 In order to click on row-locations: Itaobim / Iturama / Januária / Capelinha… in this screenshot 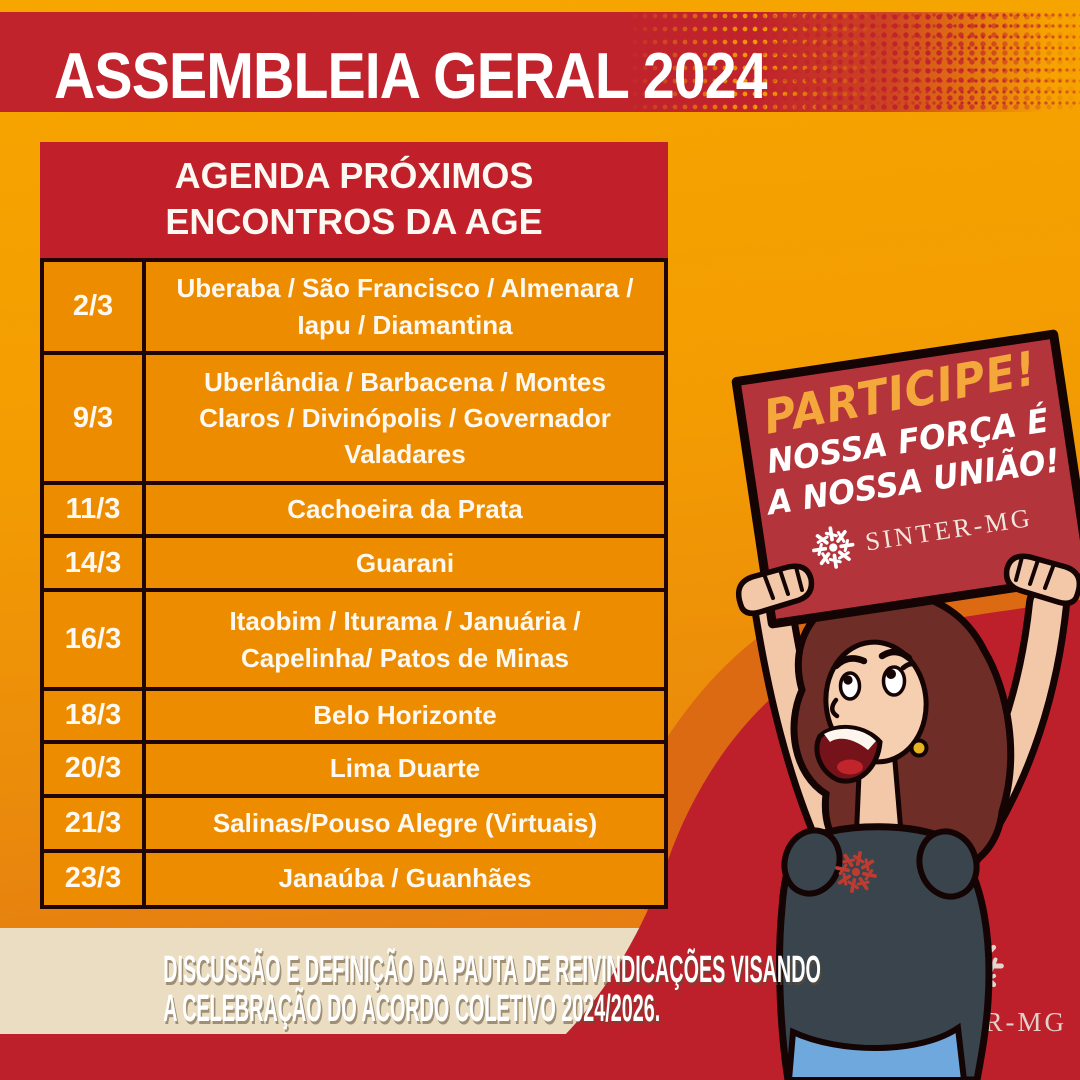, I will do `click(405, 640)`.